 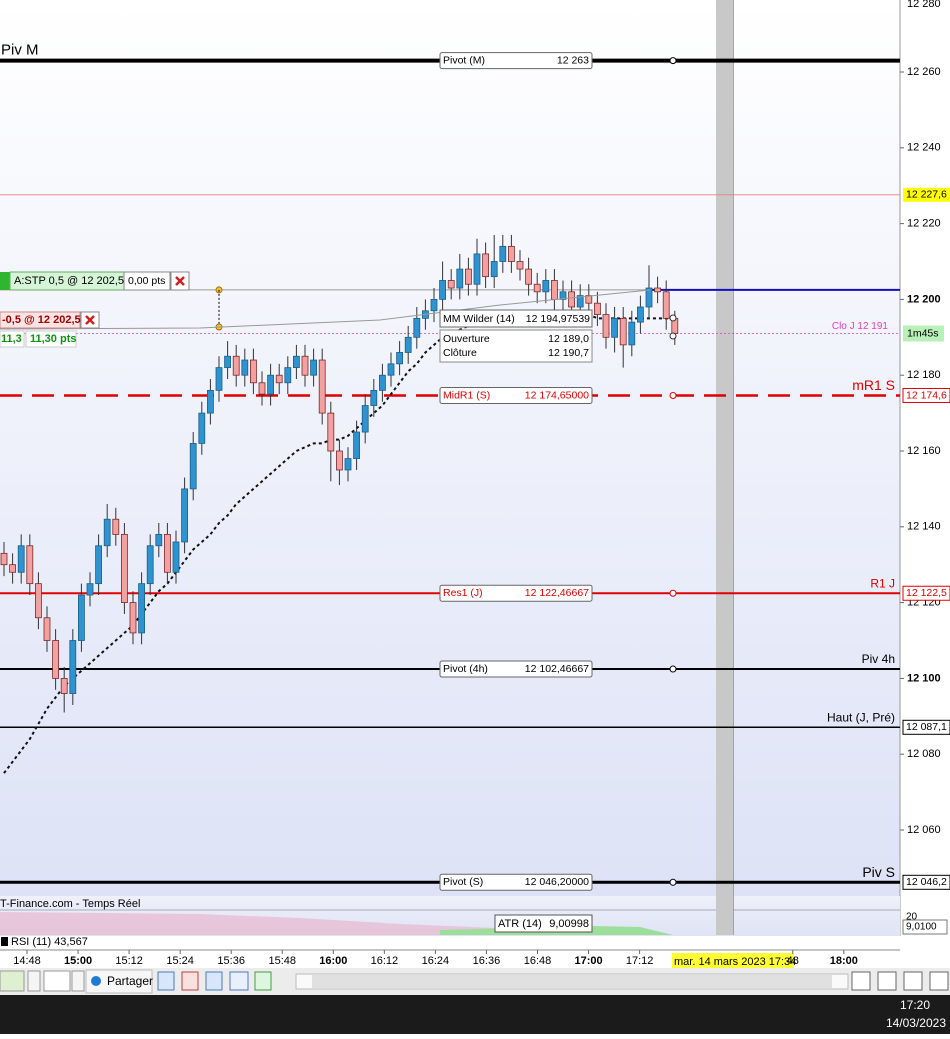 What do you see at coordinates (878, 872) in the screenshot?
I see `level-side-label: Piv S` at bounding box center [878, 872].